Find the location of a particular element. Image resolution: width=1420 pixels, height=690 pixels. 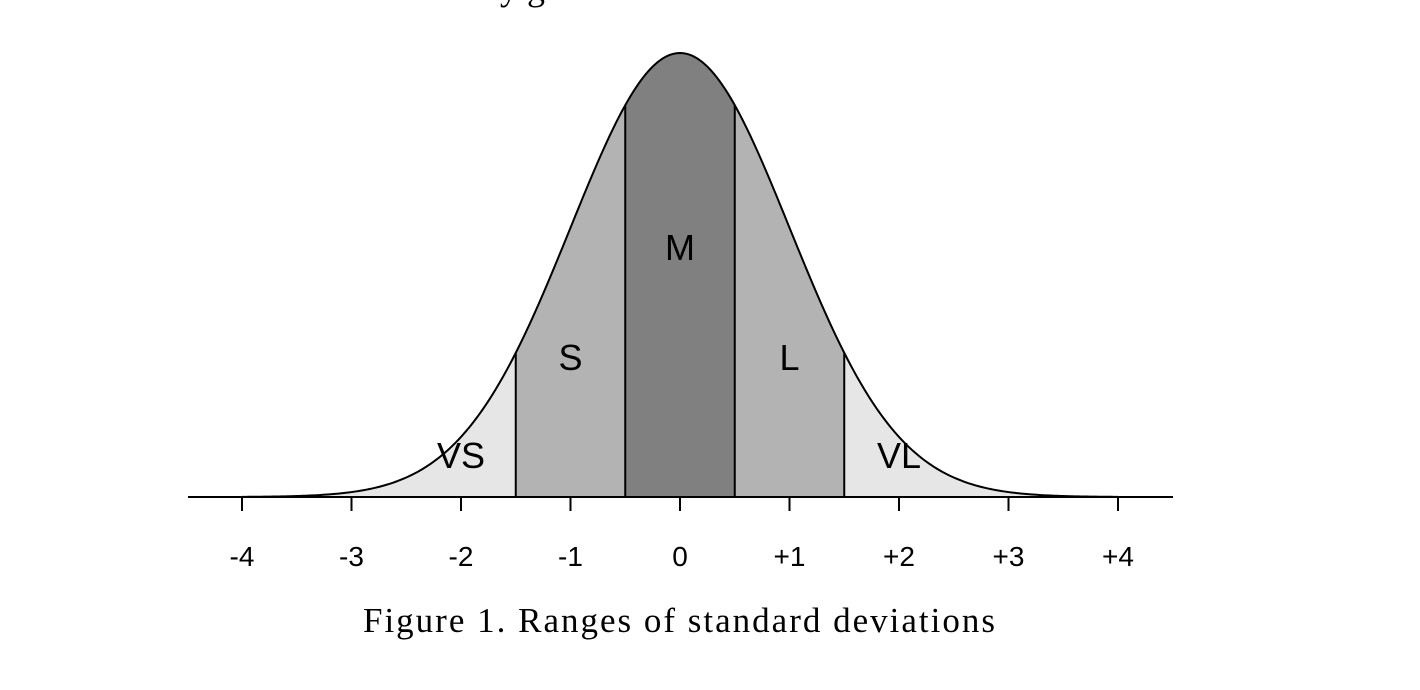

region-labels: VS S M L VL is located at coordinates (679, 351).